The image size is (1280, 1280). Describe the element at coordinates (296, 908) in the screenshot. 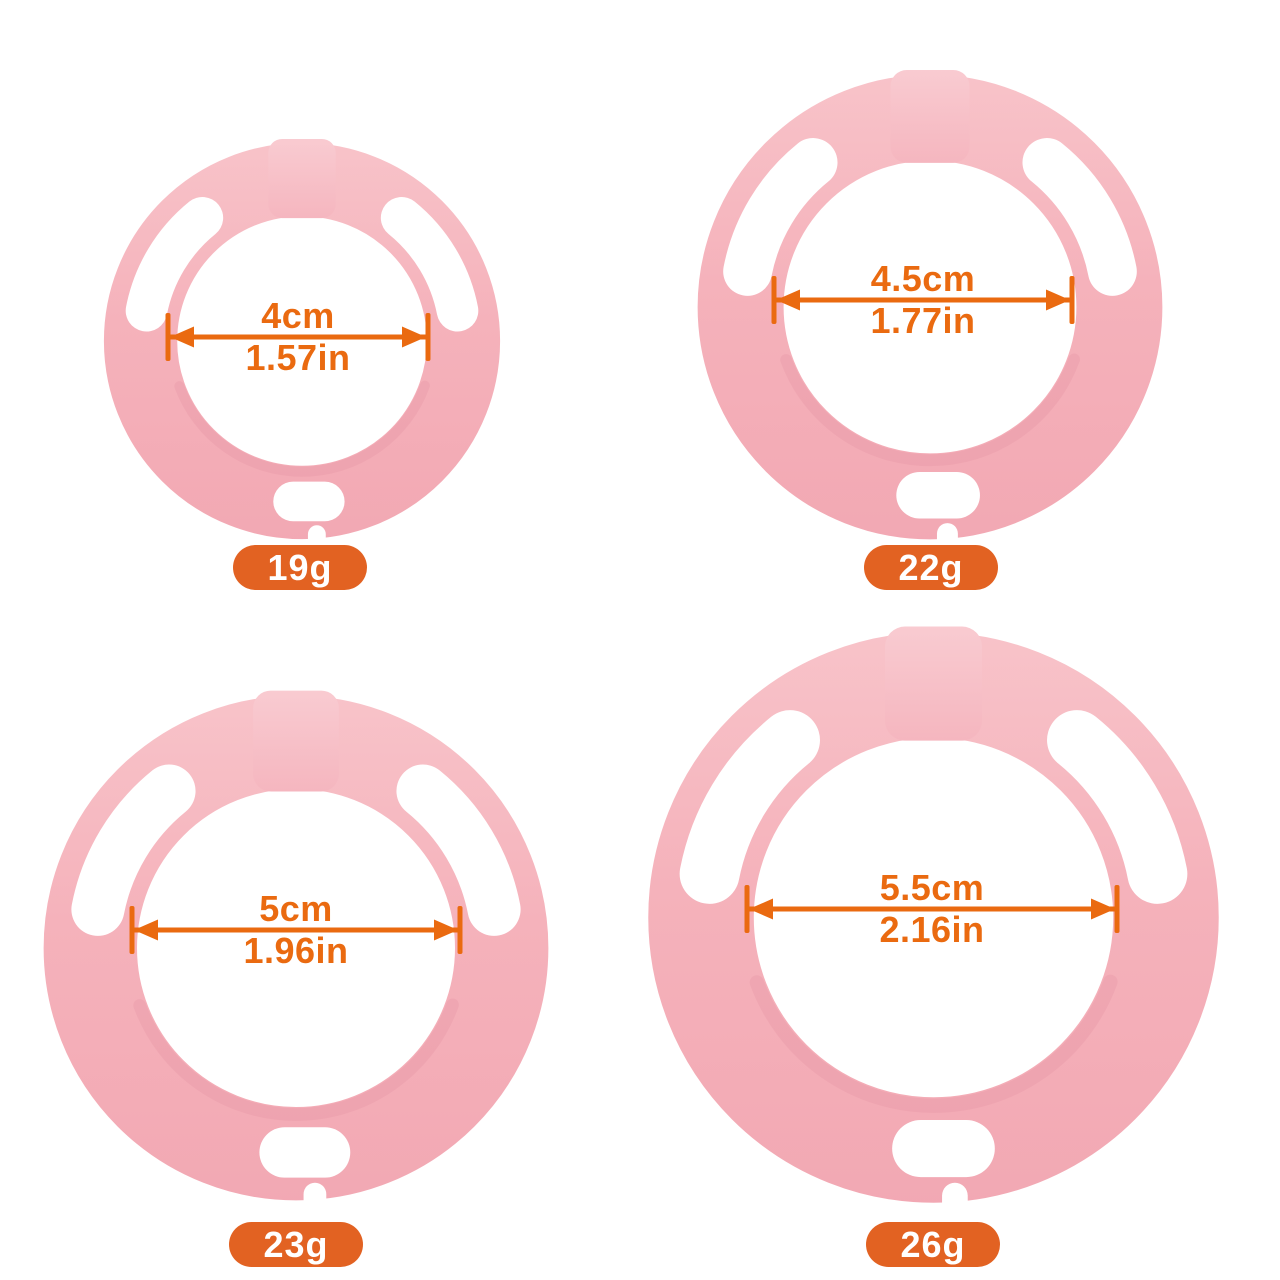

I see `diameter-cm-label-size-3: 5cm` at that location.